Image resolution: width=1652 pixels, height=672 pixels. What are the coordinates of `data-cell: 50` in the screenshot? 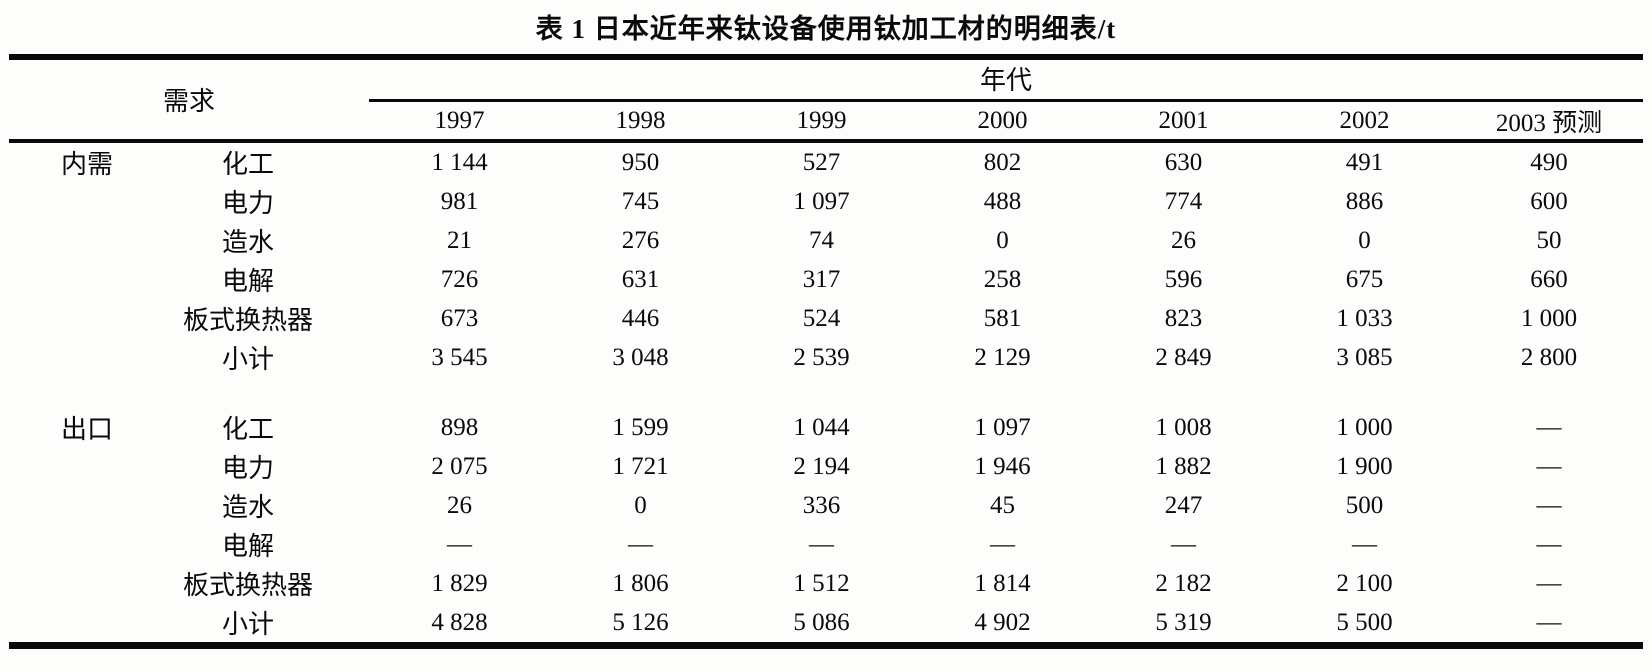 It's located at (1549, 240).